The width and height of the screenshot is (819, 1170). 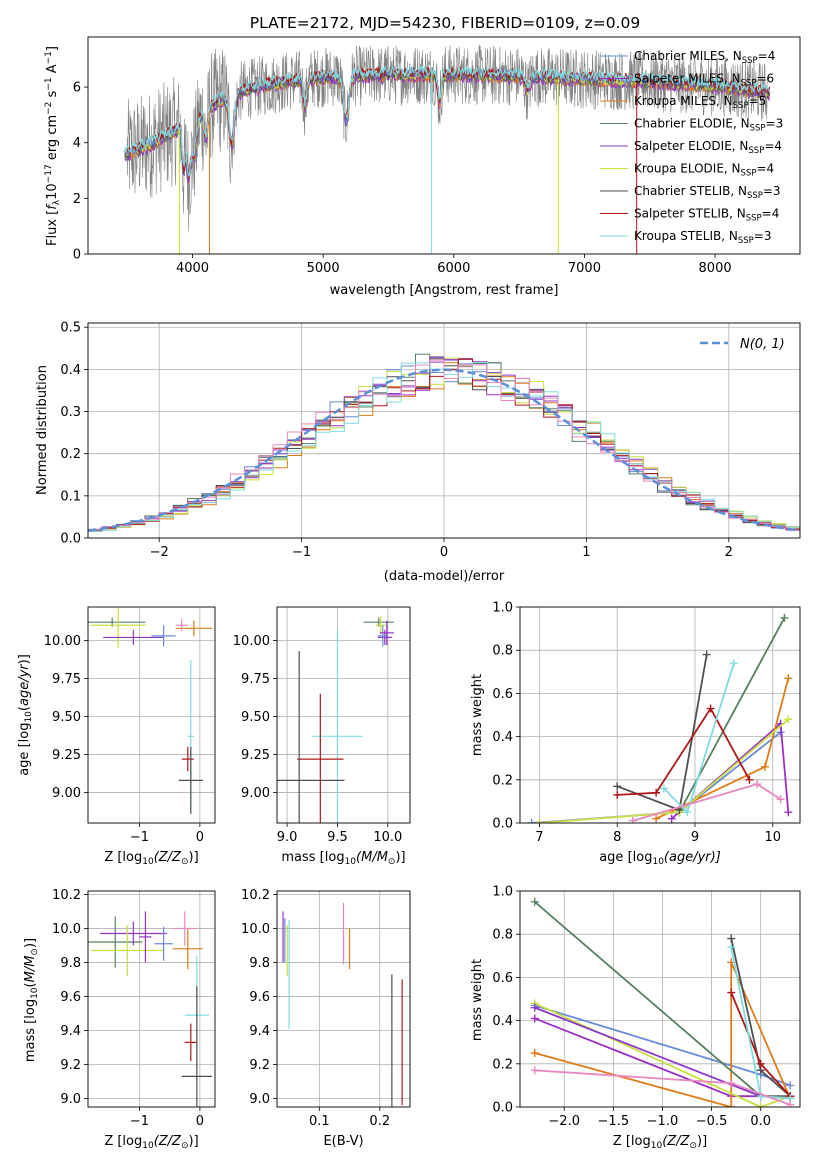 What do you see at coordinates (760, 1121) in the screenshot?
I see `x-tick-label: 0.0` at bounding box center [760, 1121].